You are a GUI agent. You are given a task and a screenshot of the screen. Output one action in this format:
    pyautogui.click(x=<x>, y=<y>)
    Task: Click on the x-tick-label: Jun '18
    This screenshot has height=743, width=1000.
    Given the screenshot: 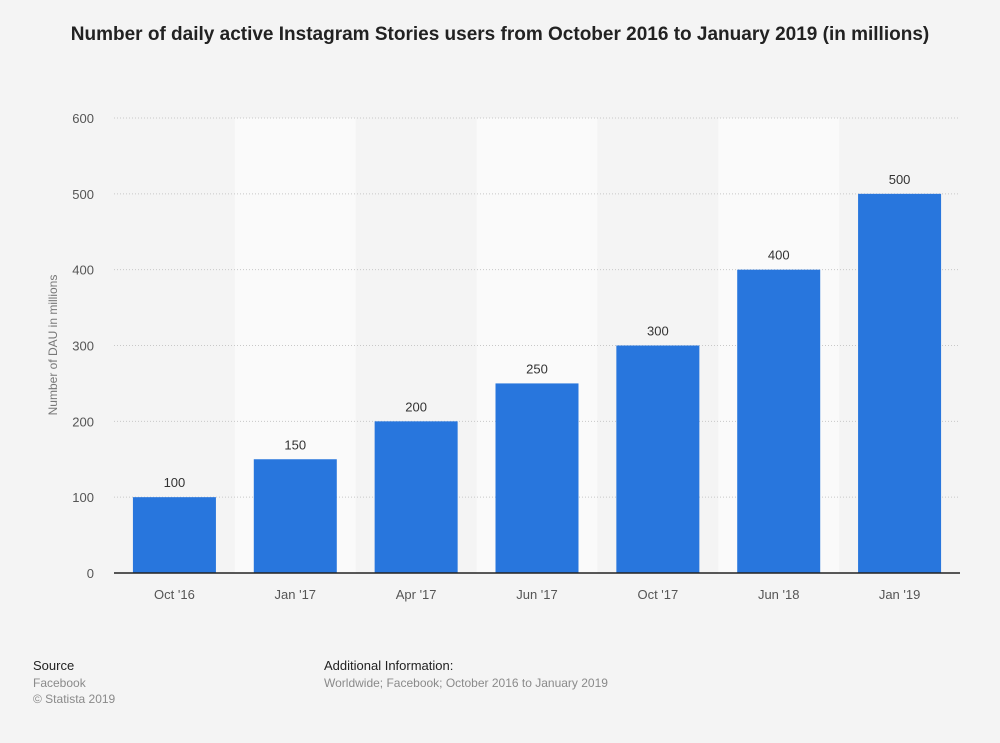 What is the action you would take?
    pyautogui.click(x=779, y=594)
    